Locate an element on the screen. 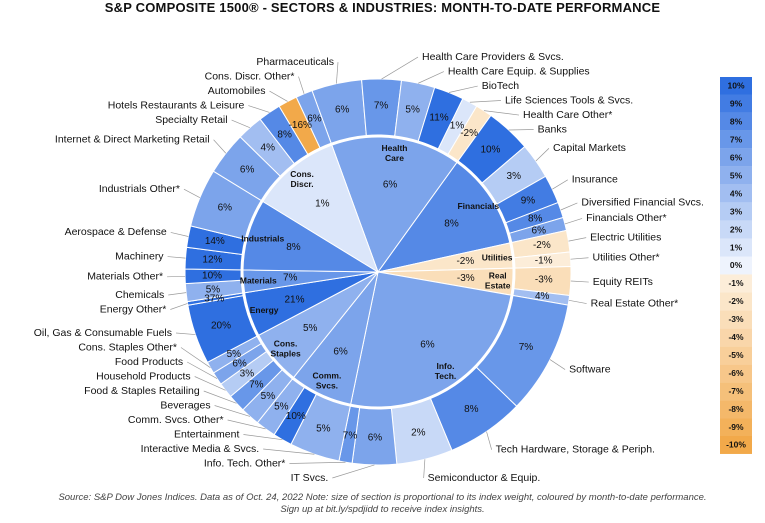  legend-label: 0% is located at coordinates (736, 265).